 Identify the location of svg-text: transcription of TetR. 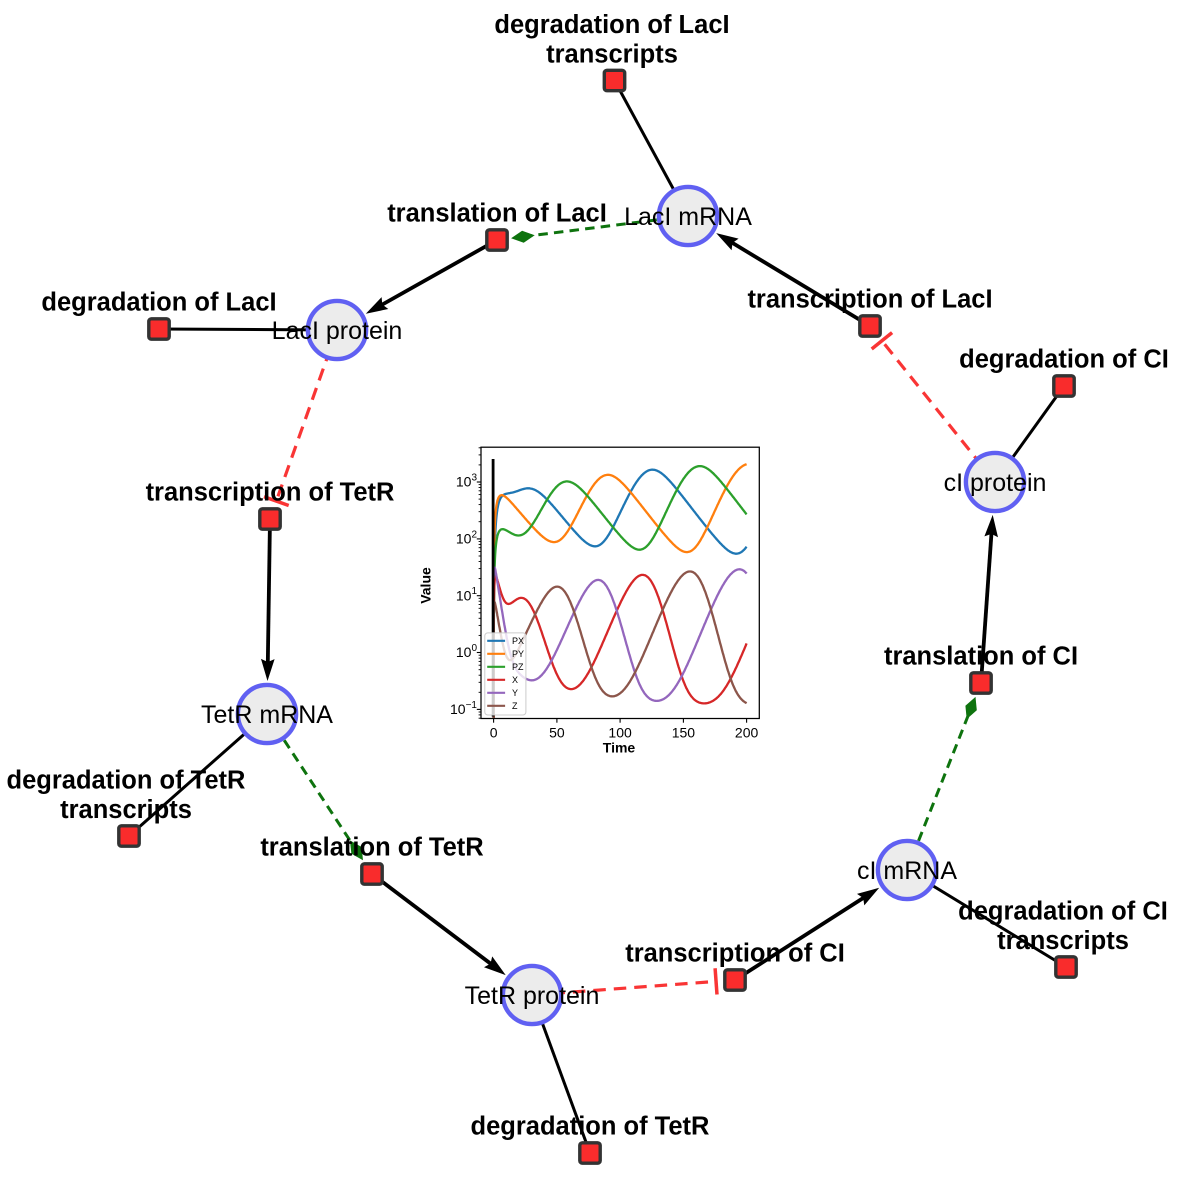
(270, 493).